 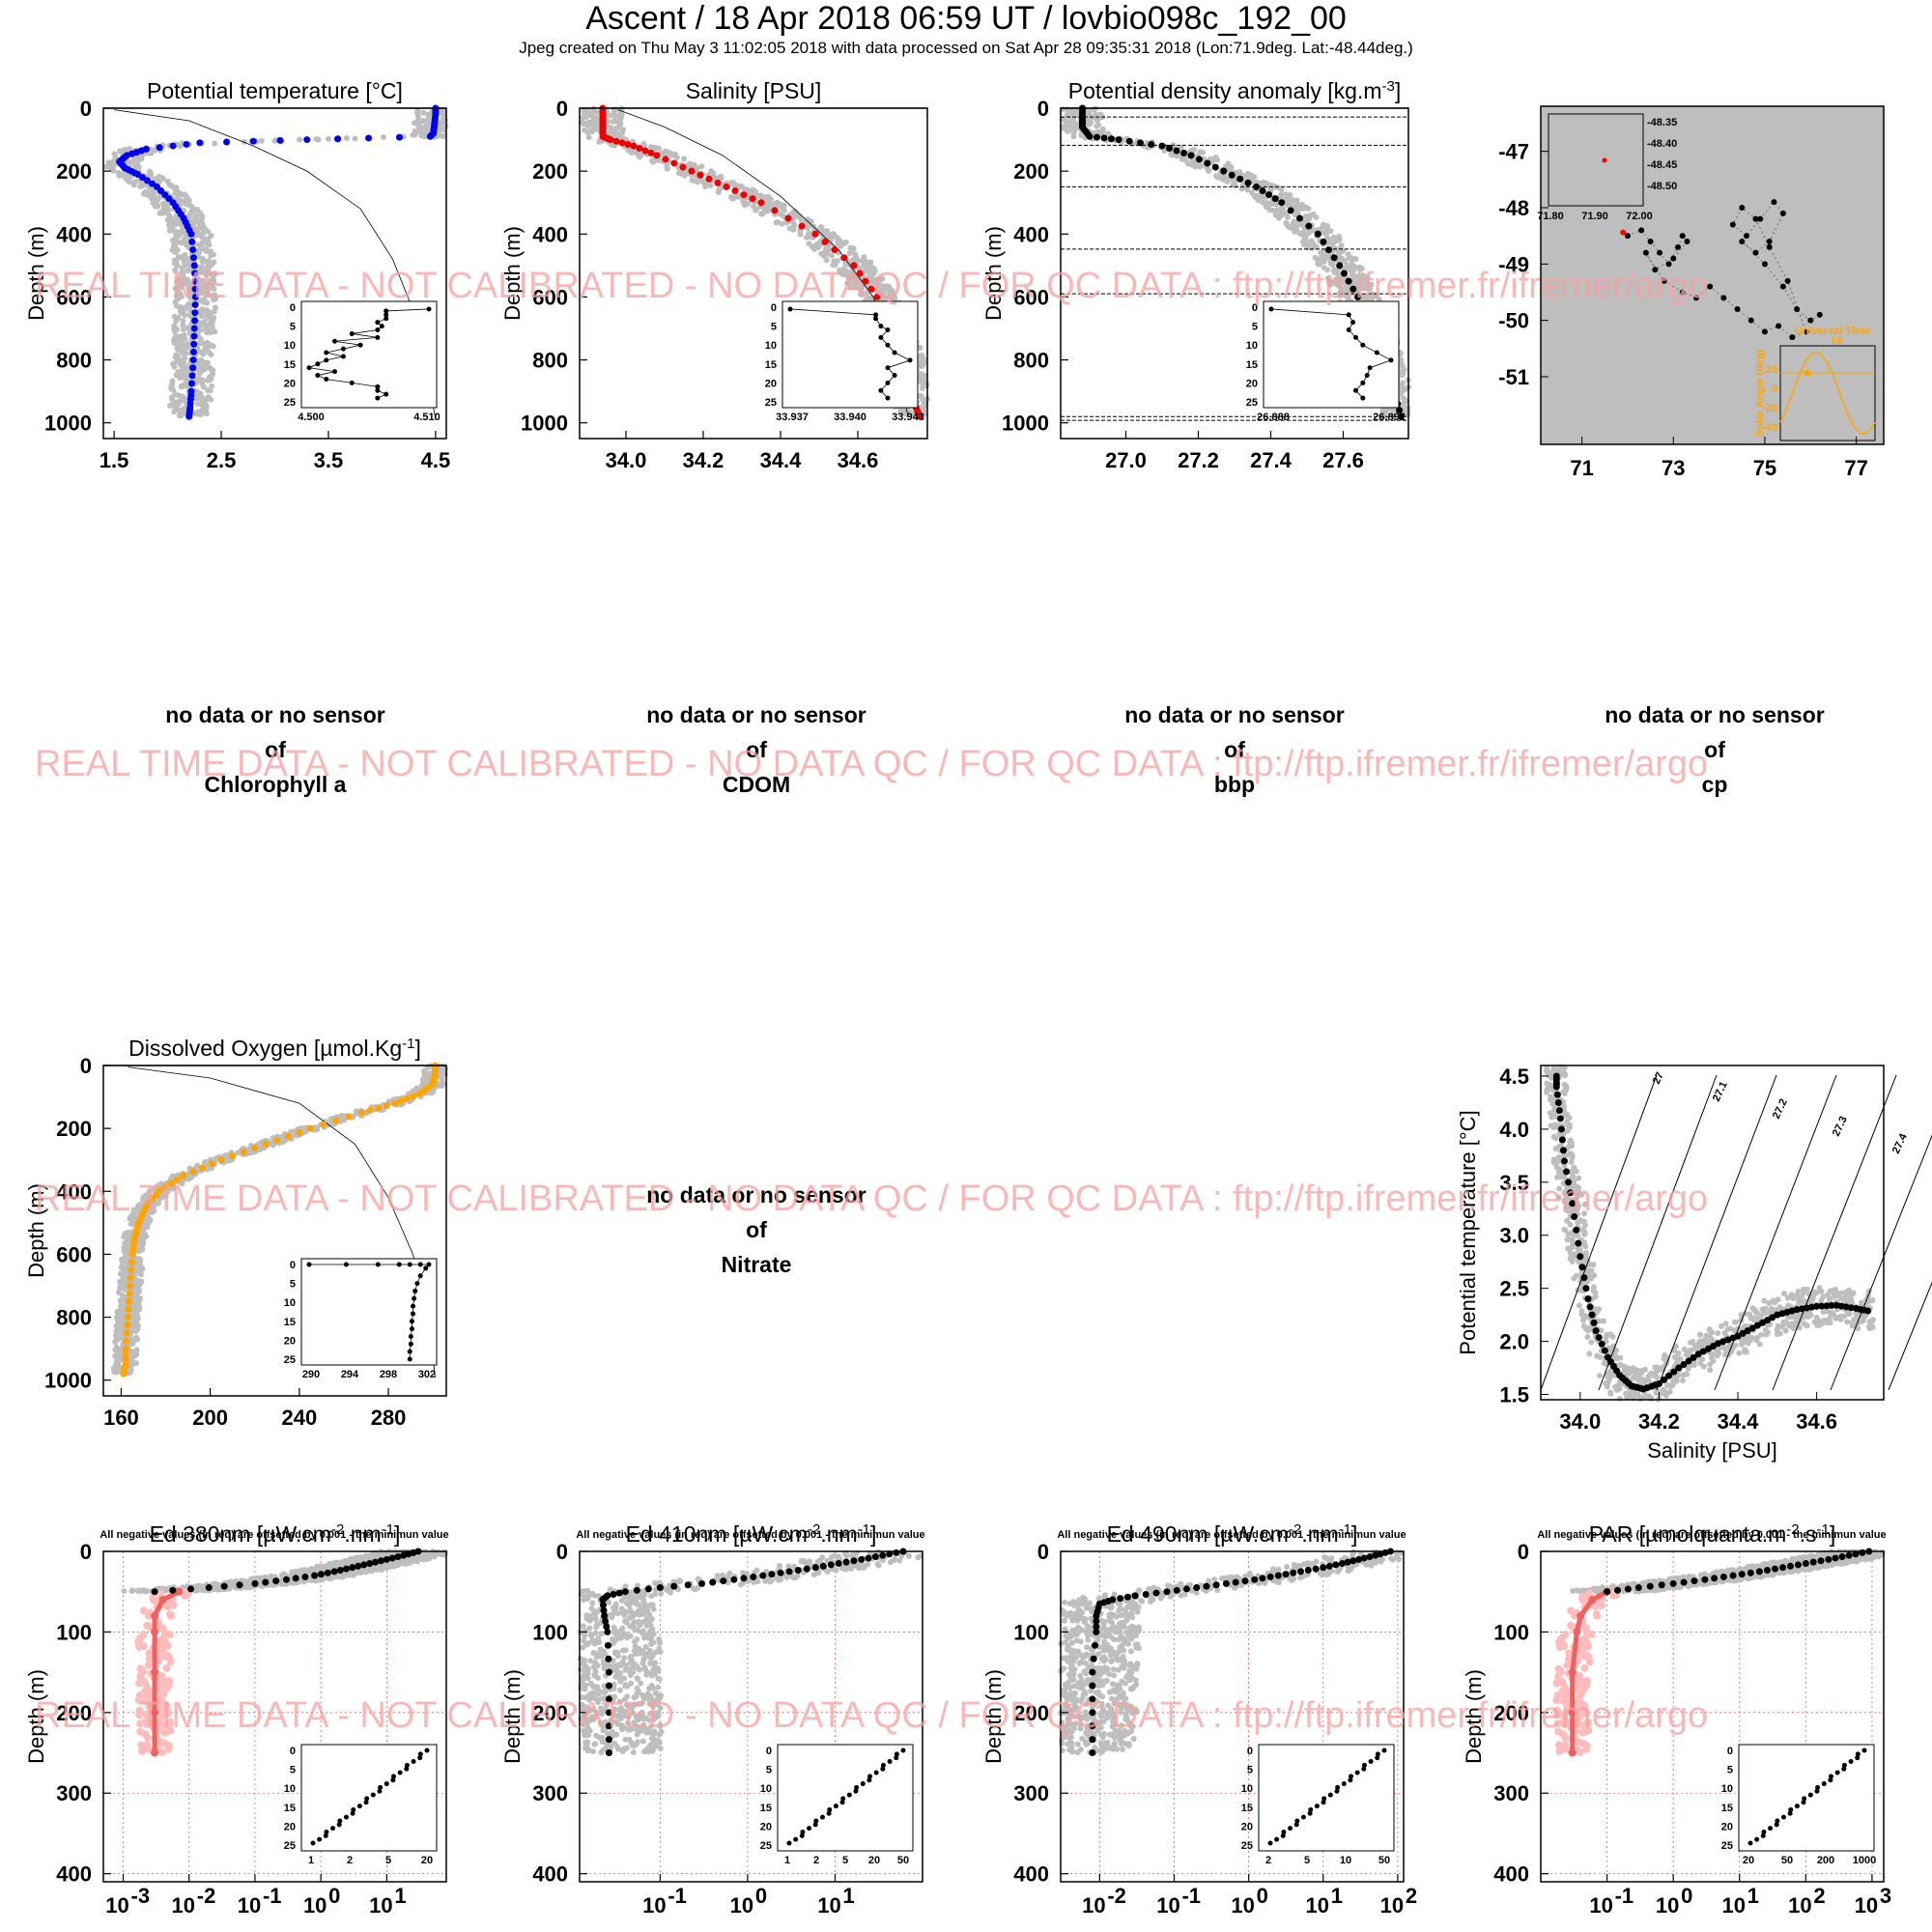 I want to click on temperature-ytick-label: 0, so click(x=86, y=109).